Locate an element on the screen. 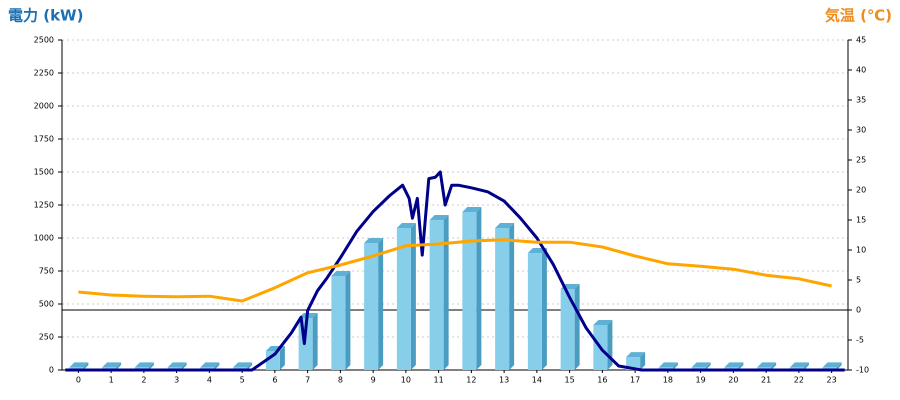 This screenshot has height=400, width=900. y2-tick-label: 5 is located at coordinates (858, 280).